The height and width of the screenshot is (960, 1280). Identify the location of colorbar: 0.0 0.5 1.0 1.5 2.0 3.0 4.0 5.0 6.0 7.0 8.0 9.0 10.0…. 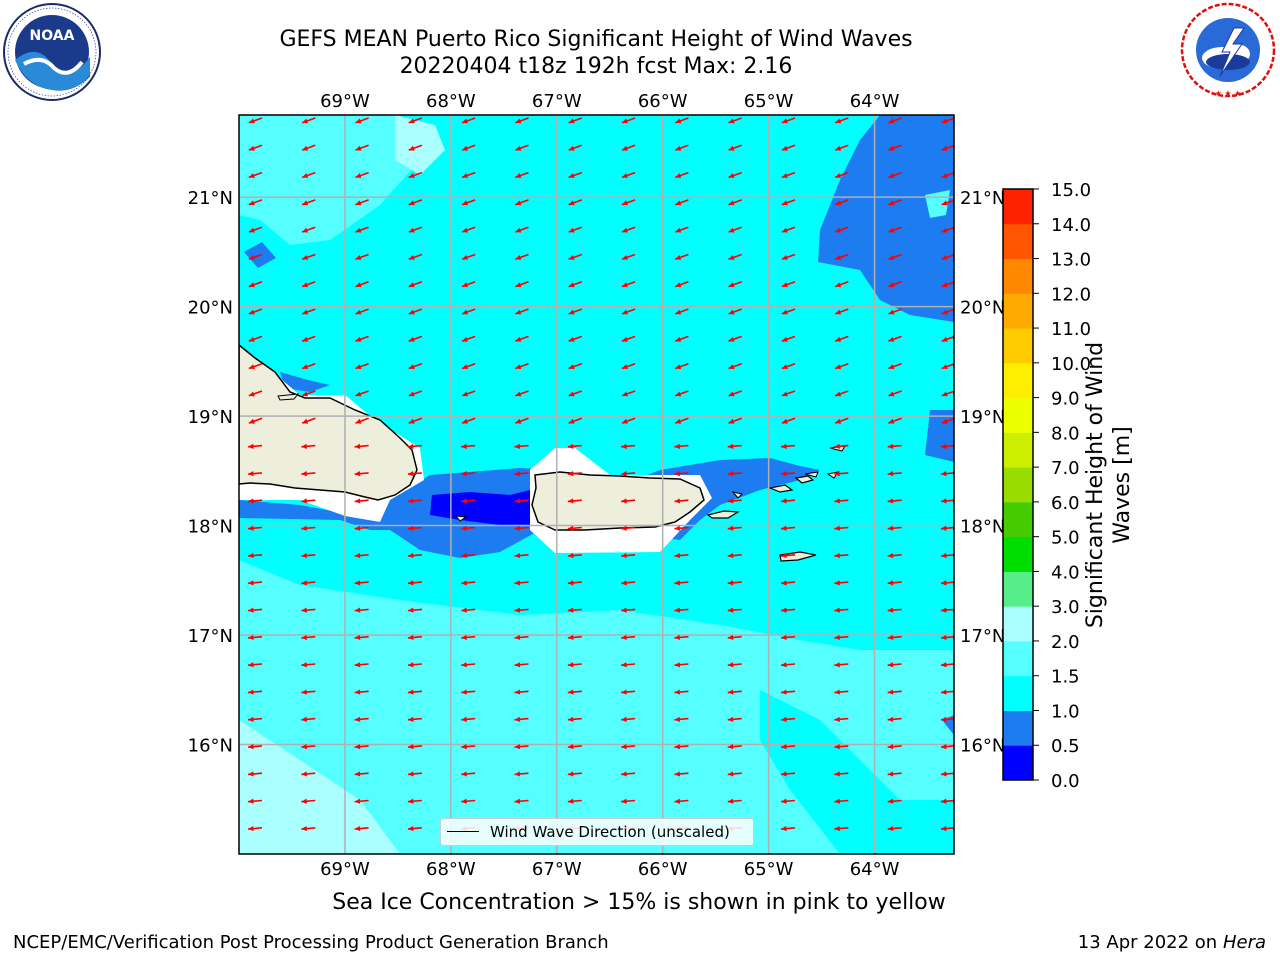
(1046, 486).